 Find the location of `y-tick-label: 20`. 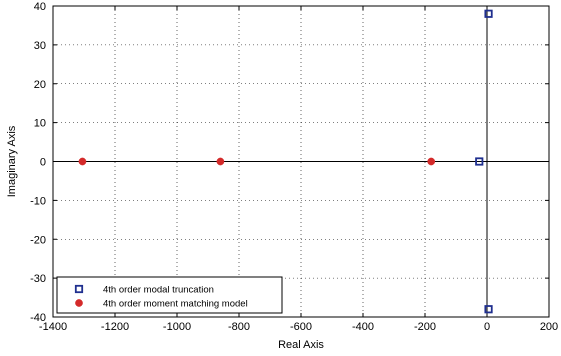

y-tick-label: 20 is located at coordinates (40, 85).